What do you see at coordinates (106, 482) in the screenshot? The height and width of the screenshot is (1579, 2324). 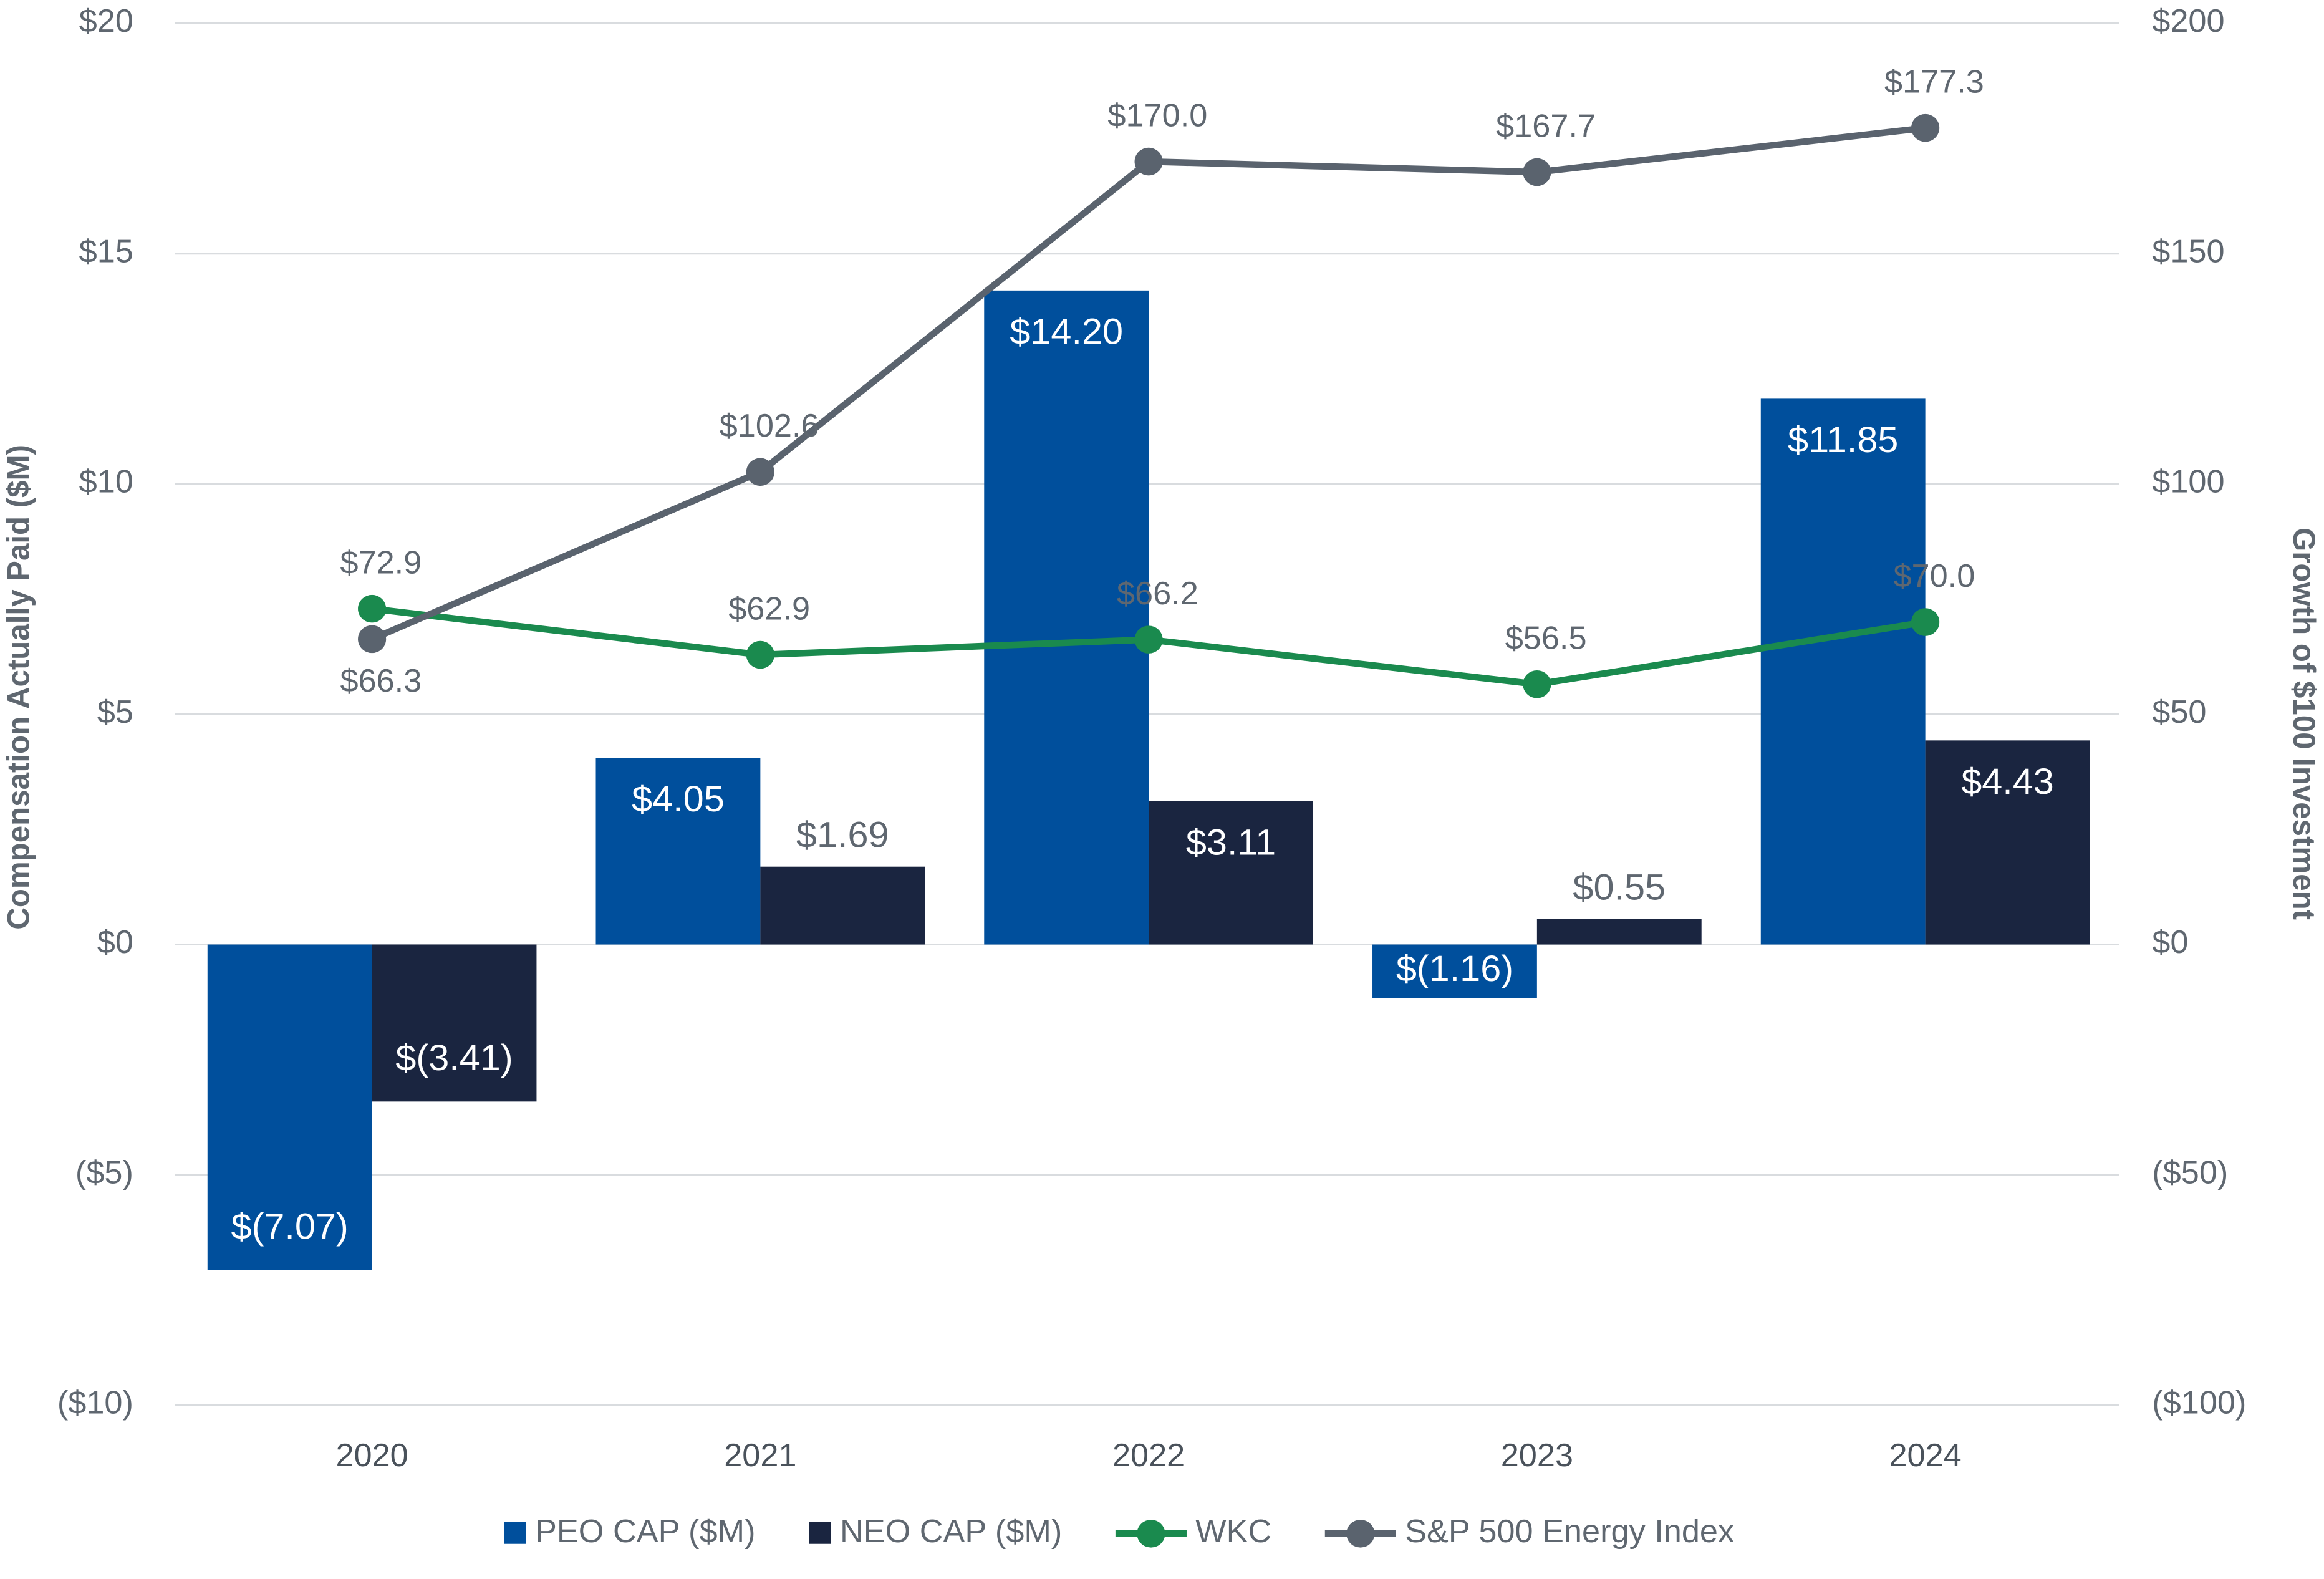 I see `y-tick-label: $10` at bounding box center [106, 482].